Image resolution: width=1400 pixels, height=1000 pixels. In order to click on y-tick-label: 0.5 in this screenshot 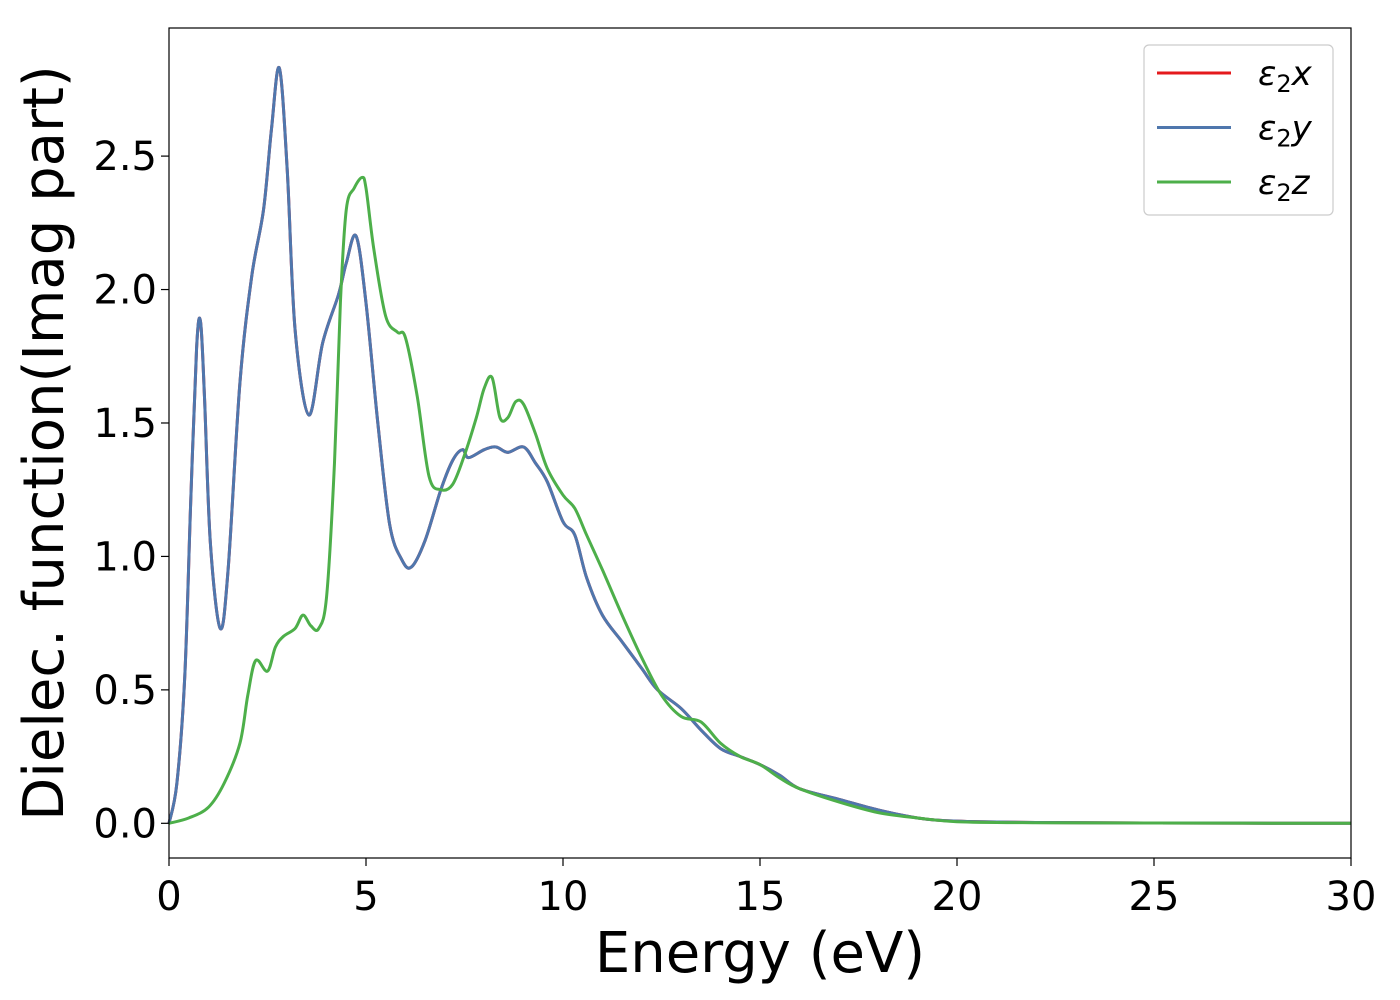, I will do `click(125, 691)`.